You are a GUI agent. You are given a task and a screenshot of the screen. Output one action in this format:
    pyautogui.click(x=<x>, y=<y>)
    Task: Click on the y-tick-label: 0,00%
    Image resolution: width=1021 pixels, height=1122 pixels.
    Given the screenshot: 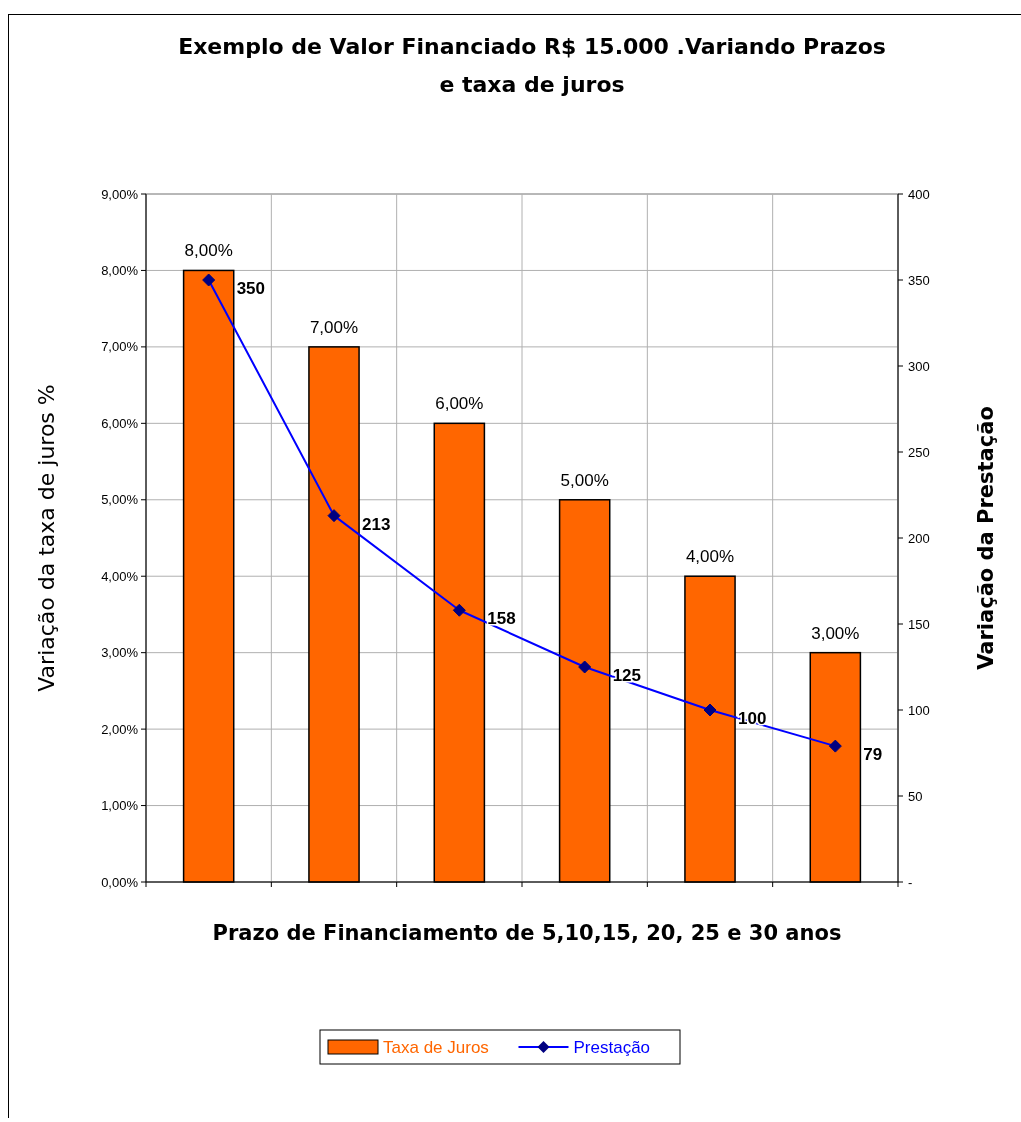 What is the action you would take?
    pyautogui.click(x=120, y=882)
    